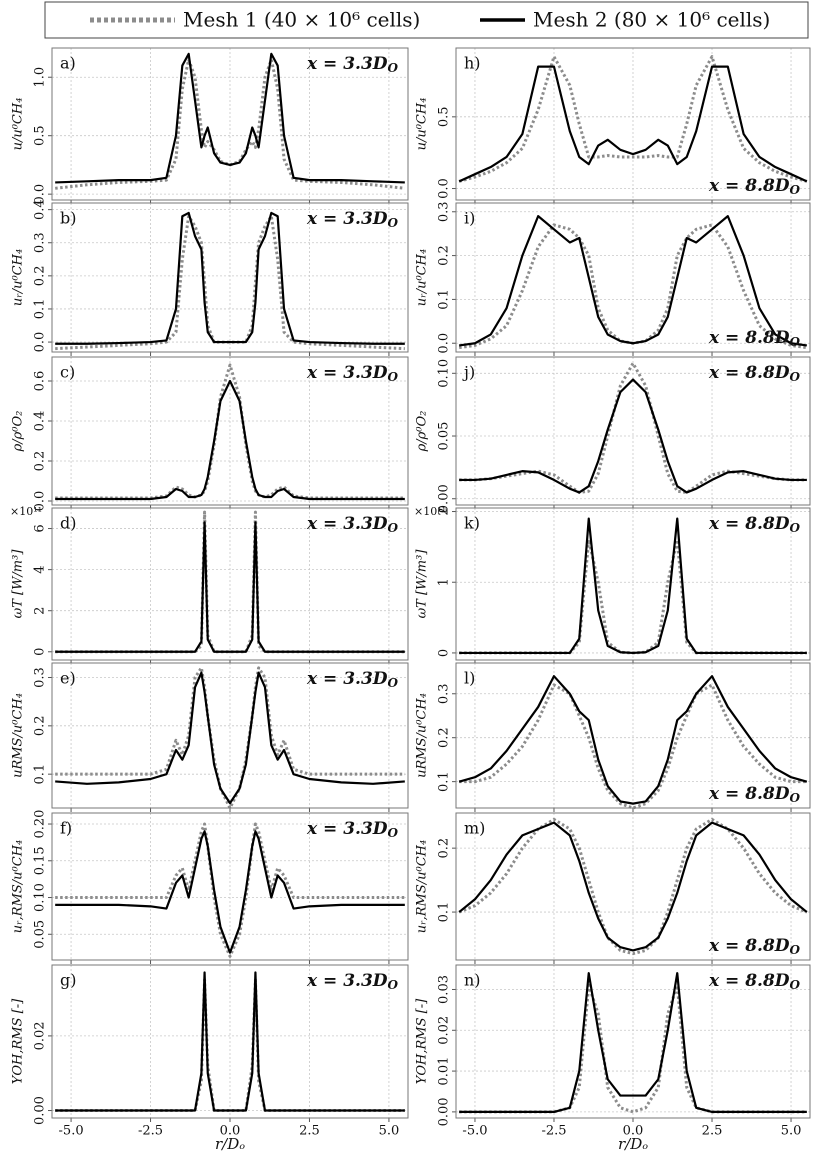 This screenshot has height=1152, width=822. What do you see at coordinates (68, 678) in the screenshot?
I see `panel-label: e)` at bounding box center [68, 678].